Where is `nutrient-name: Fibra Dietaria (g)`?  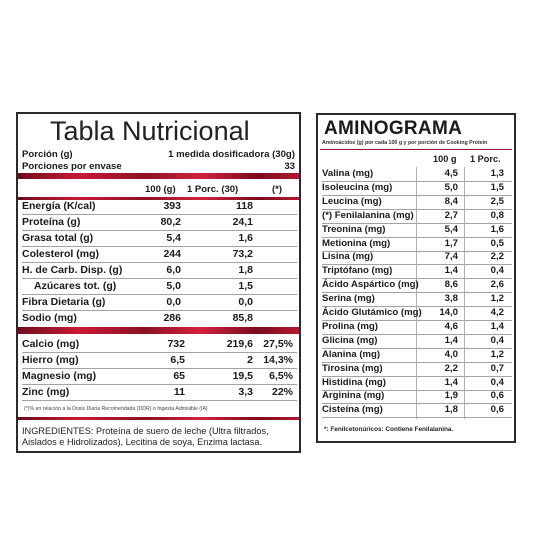 nutrient-name: Fibra Dietaria (g) is located at coordinates (64, 302).